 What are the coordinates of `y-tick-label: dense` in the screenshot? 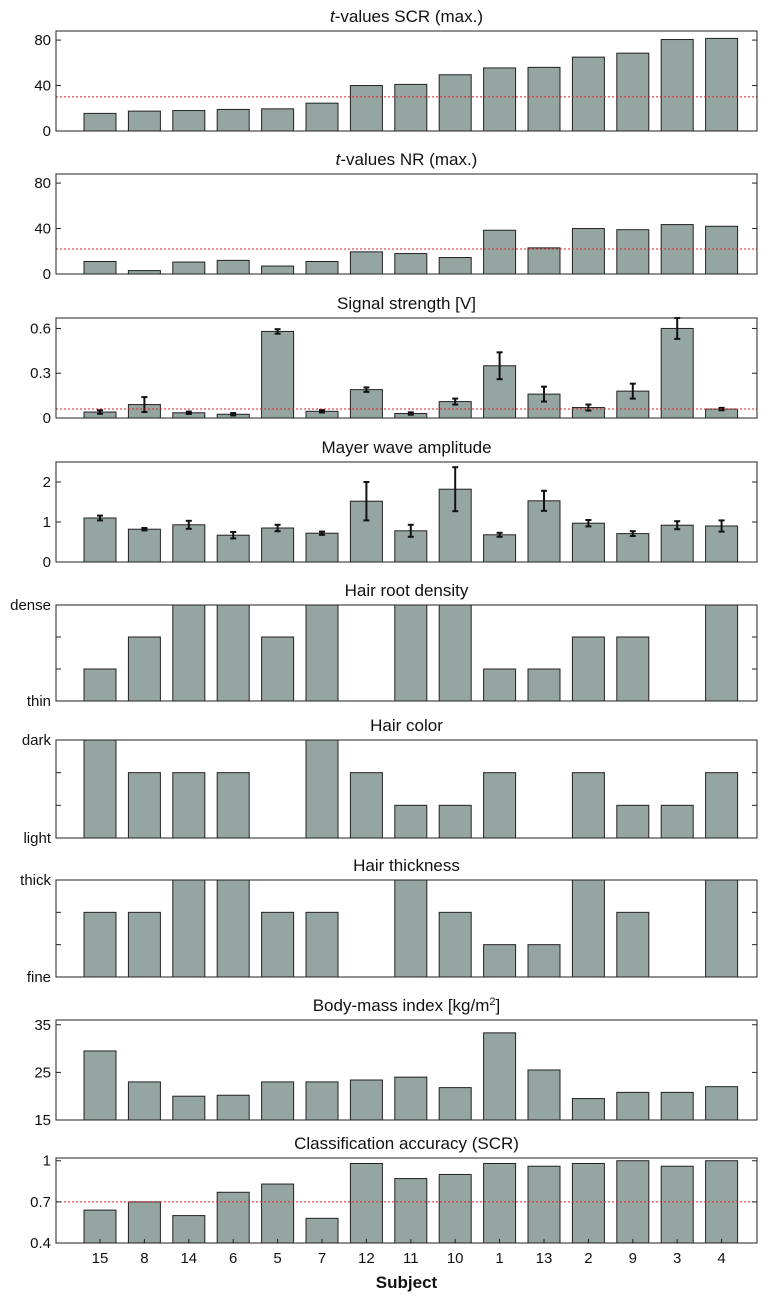 It's located at (30, 605).